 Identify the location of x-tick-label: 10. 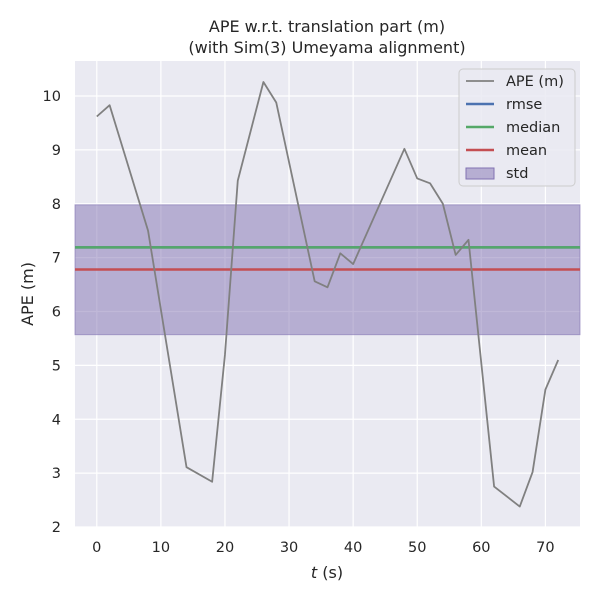
(161, 548).